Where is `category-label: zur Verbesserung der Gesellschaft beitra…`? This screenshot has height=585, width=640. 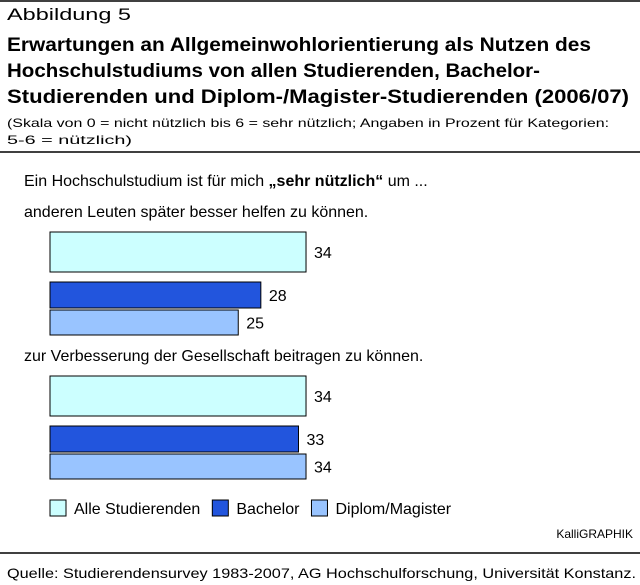 category-label: zur Verbesserung der Gesellschaft beitra… is located at coordinates (223, 356).